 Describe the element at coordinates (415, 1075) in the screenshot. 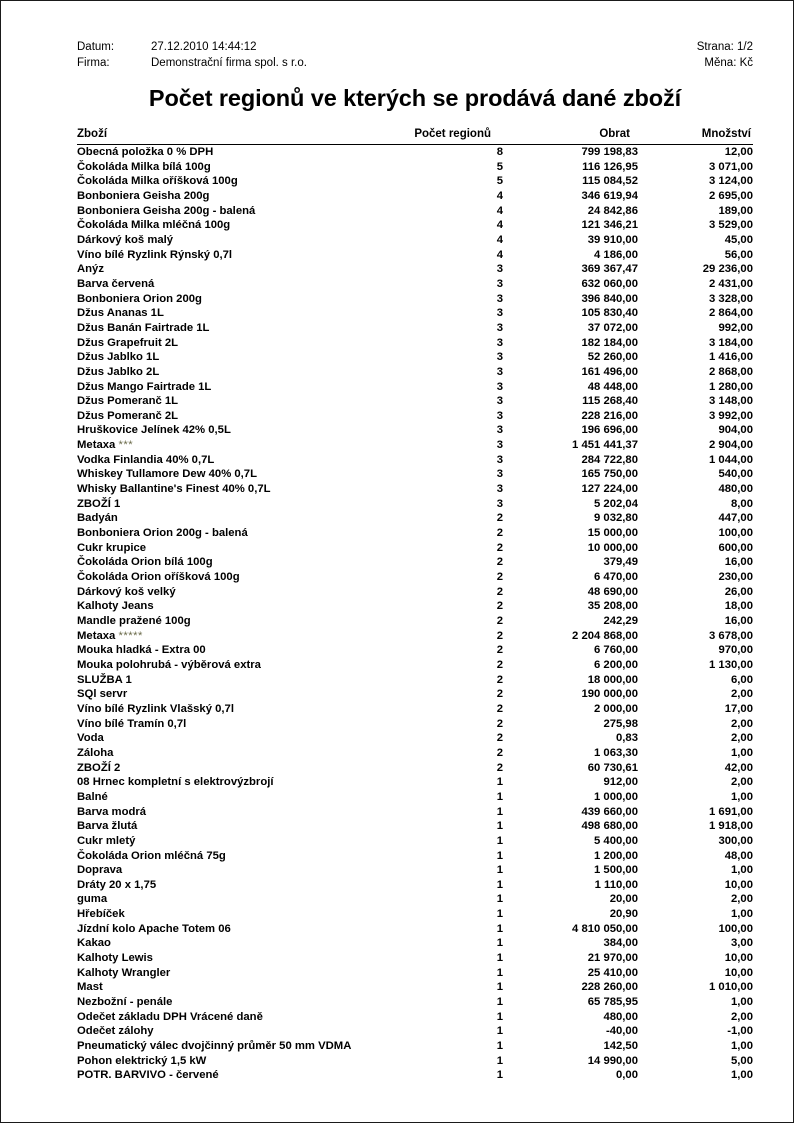

I see `table-row: POTR. BARVIVO - červené 1 0,00 1,00` at that location.